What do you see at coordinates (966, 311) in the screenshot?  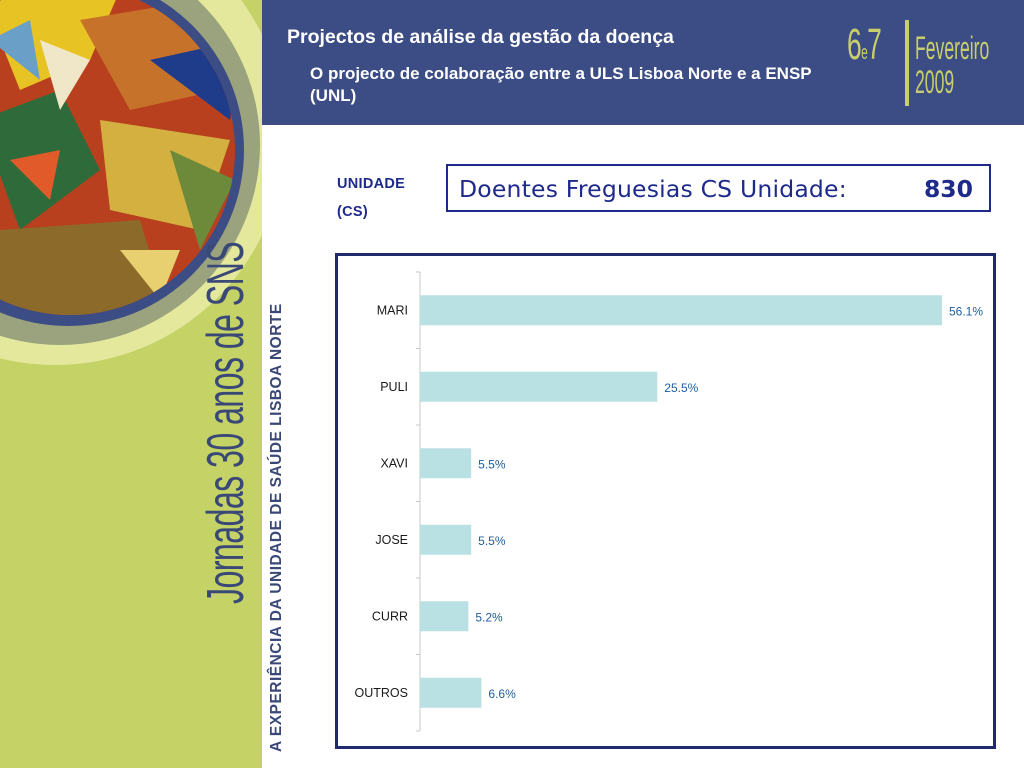 I see `data-label: 56.1%` at bounding box center [966, 311].